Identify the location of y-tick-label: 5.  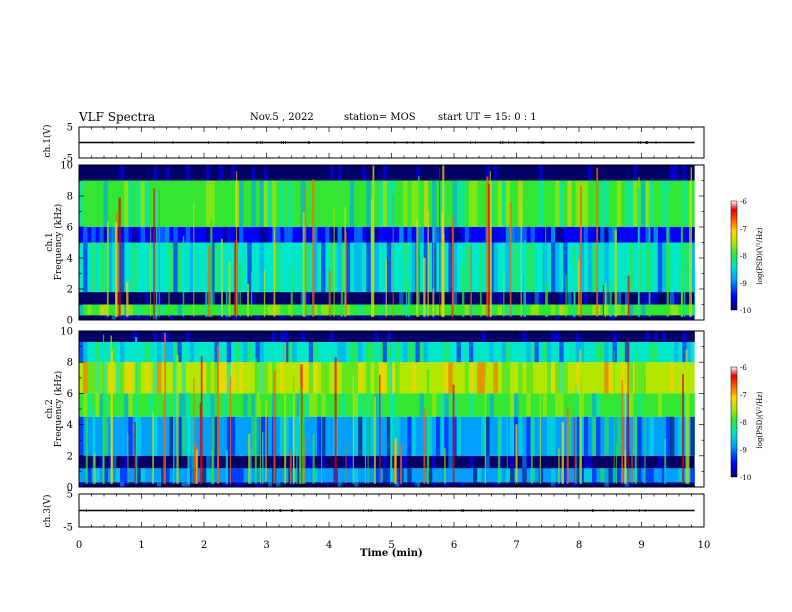
(70, 495).